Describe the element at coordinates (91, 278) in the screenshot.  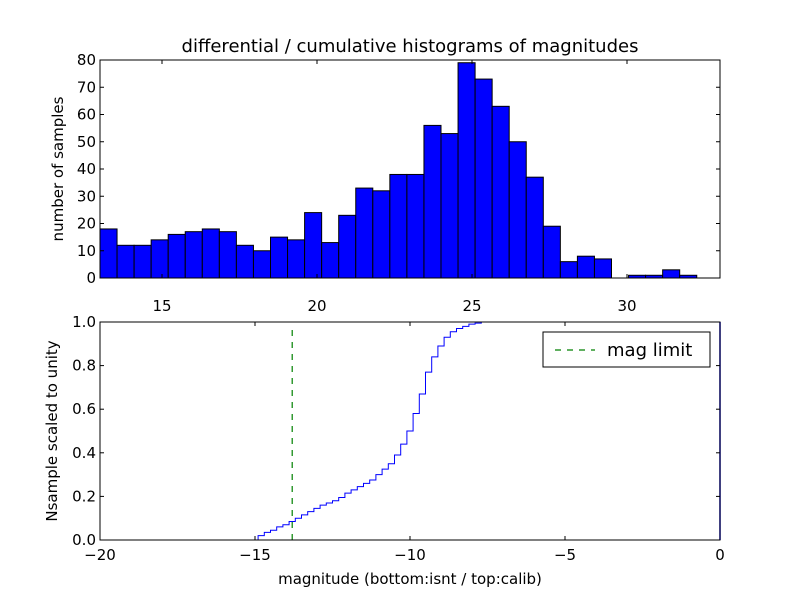
I see `histogram-y-tick-label: 0` at that location.